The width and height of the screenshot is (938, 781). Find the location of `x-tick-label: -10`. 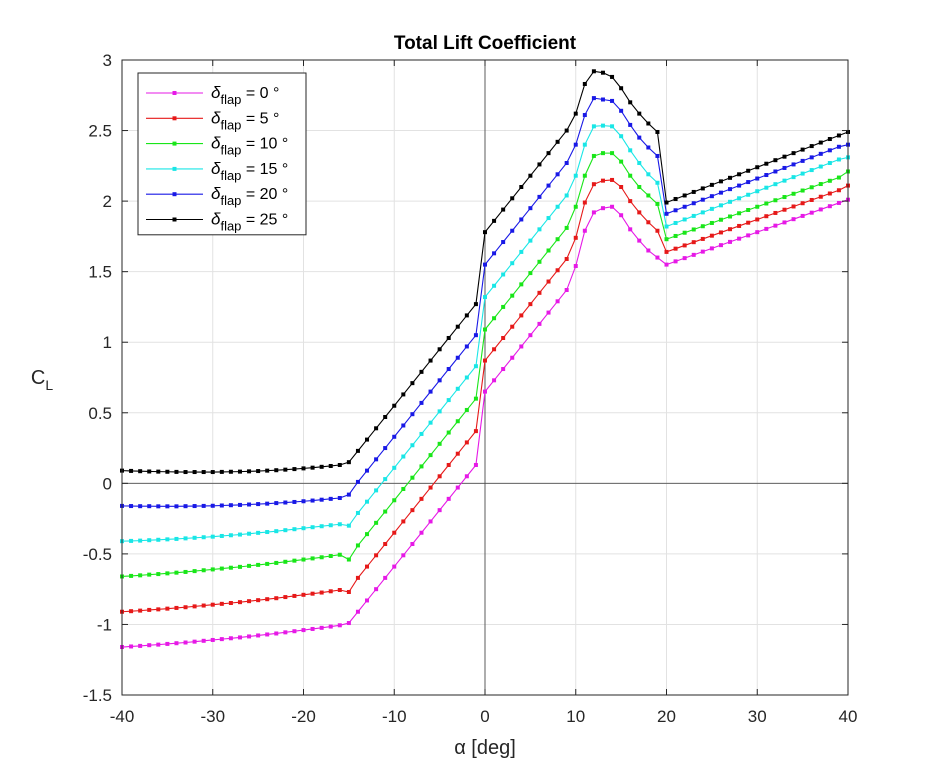

x-tick-label: -10 is located at coordinates (394, 716).